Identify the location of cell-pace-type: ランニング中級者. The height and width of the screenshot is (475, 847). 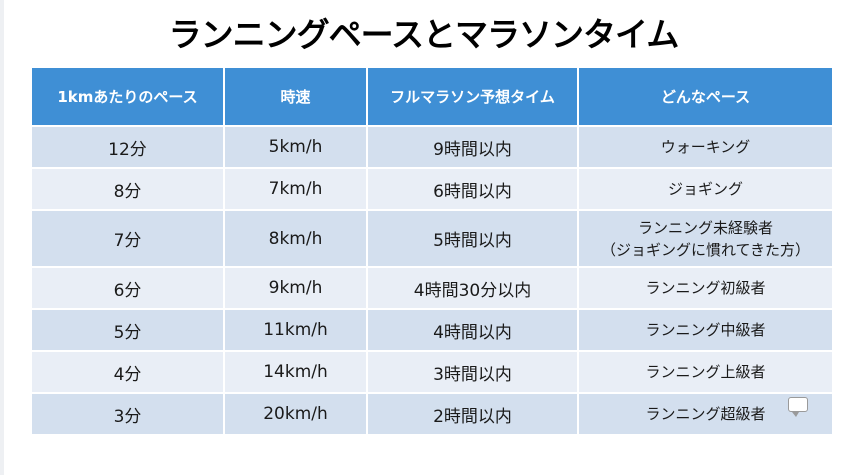
(705, 331).